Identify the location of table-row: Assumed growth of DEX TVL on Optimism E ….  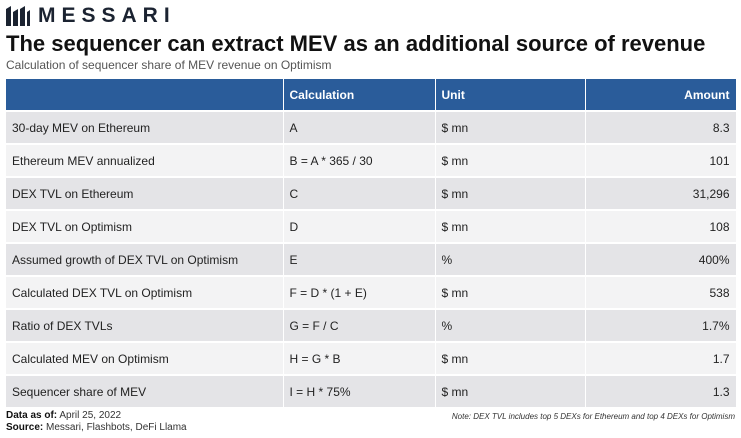
(371, 259).